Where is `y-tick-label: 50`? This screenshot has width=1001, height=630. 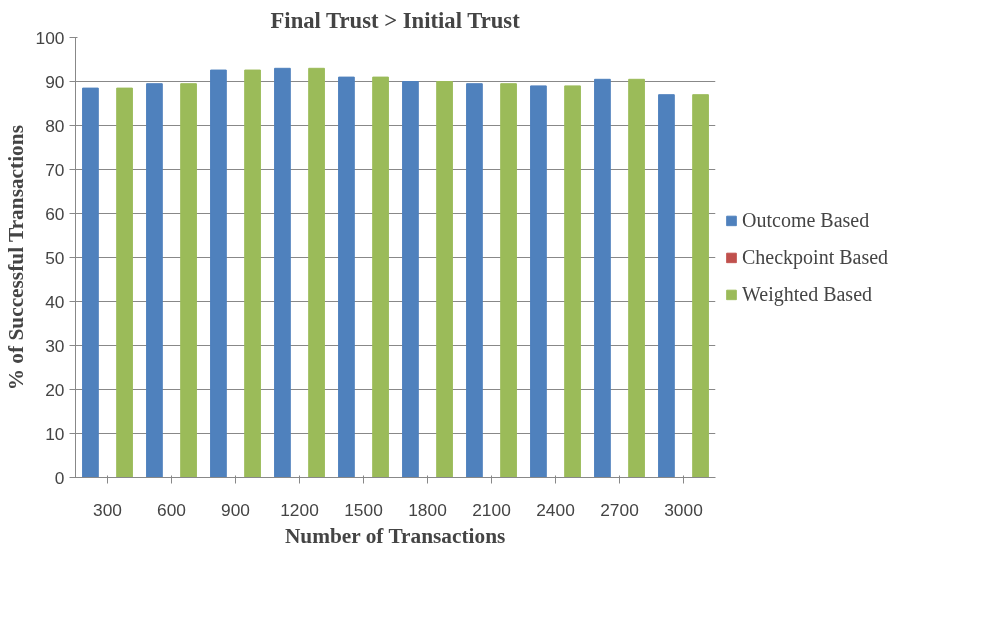
y-tick-label: 50 is located at coordinates (55, 257).